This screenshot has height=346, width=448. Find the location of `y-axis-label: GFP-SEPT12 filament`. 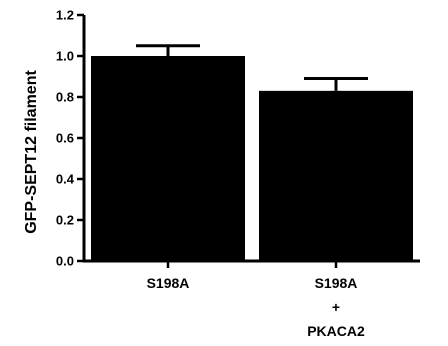

y-axis-label: GFP-SEPT12 filament is located at coordinates (31, 152).